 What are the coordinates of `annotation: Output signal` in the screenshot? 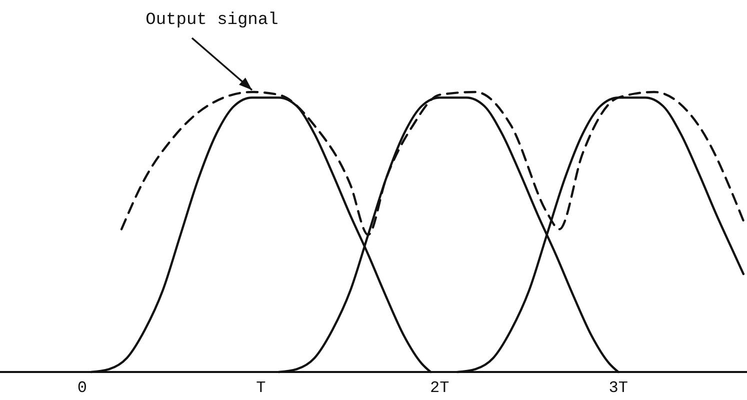 It's located at (212, 20).